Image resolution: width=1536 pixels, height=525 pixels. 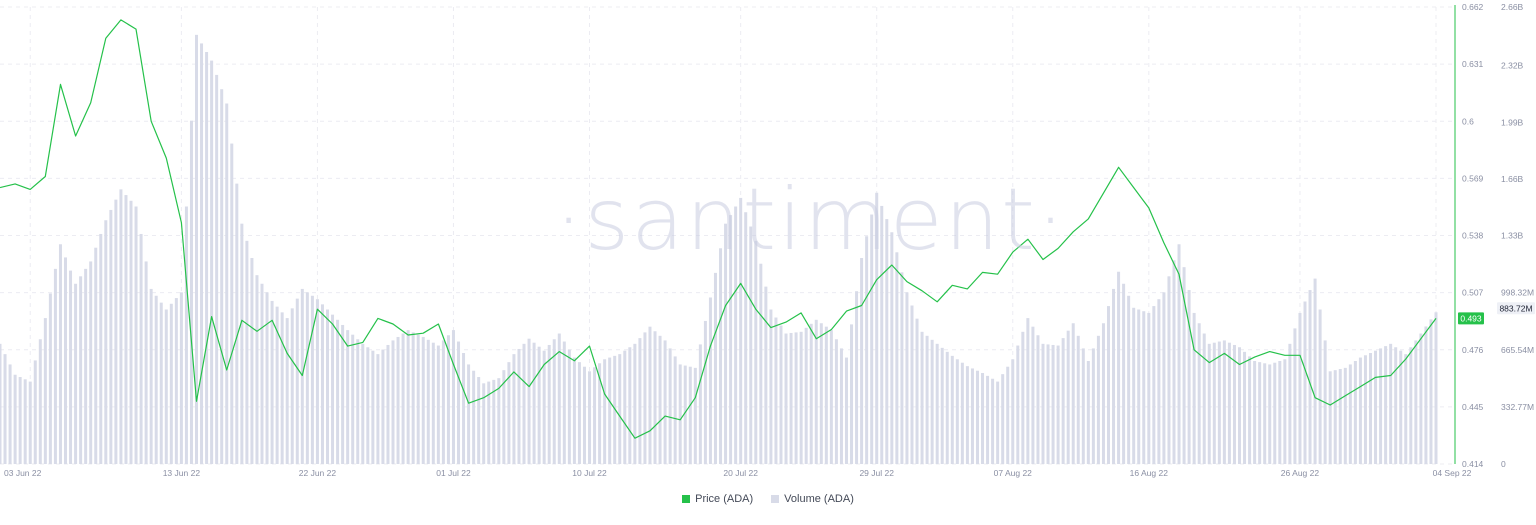 What do you see at coordinates (768, 499) in the screenshot?
I see `chart-legend: Price (ADA) Volume (ADA)` at bounding box center [768, 499].